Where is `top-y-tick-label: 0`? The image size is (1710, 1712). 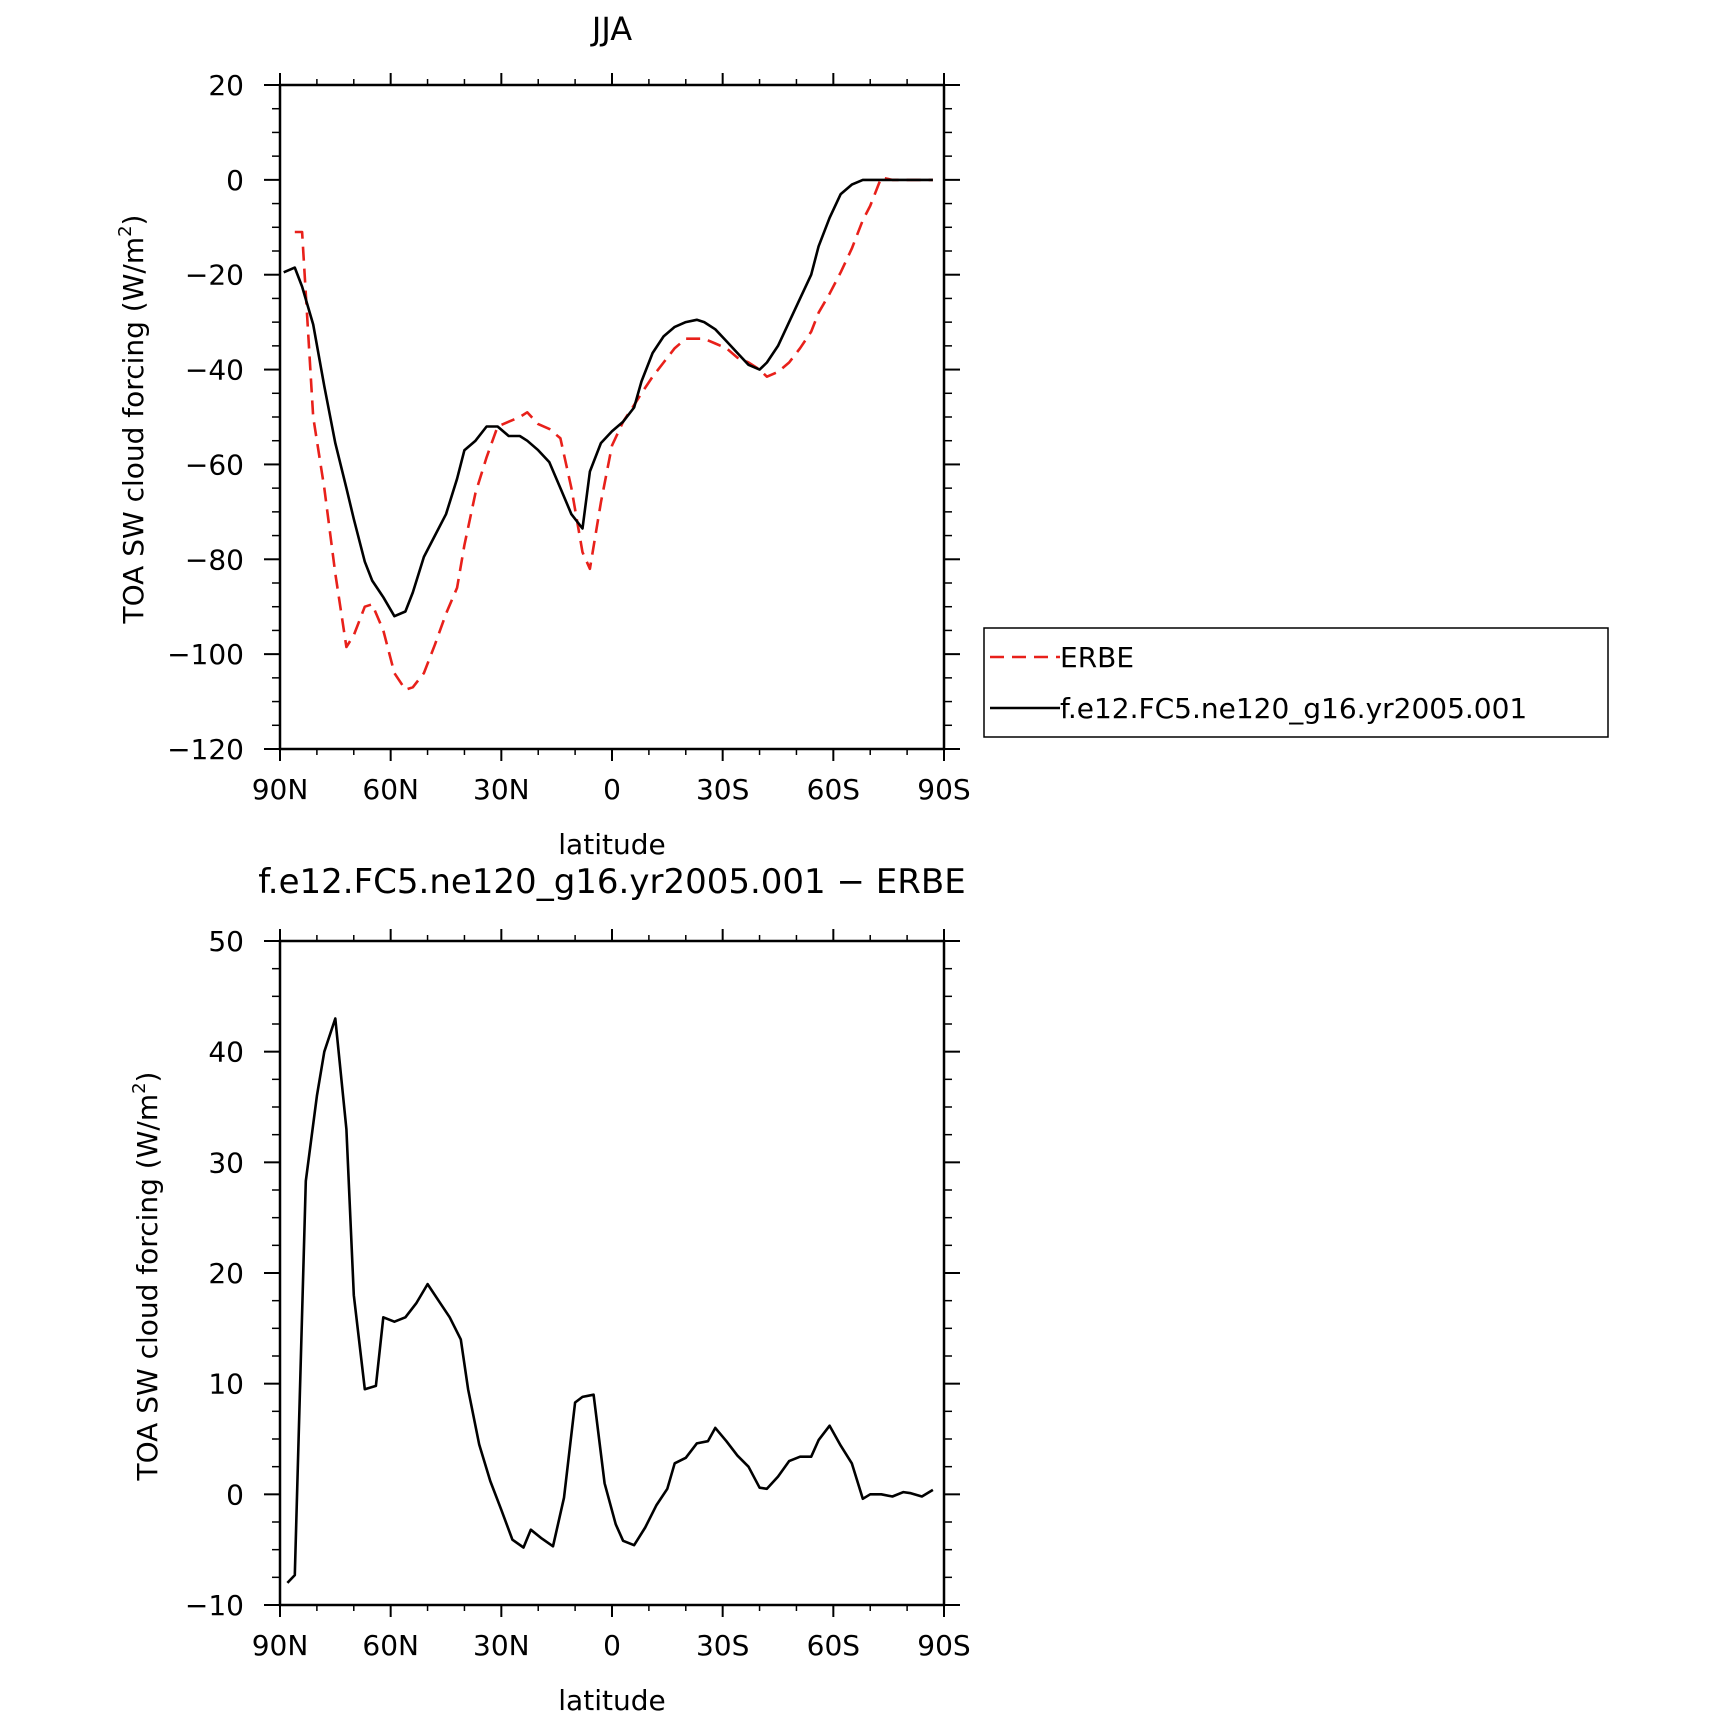
top-y-tick-label: 0 is located at coordinates (235, 180).